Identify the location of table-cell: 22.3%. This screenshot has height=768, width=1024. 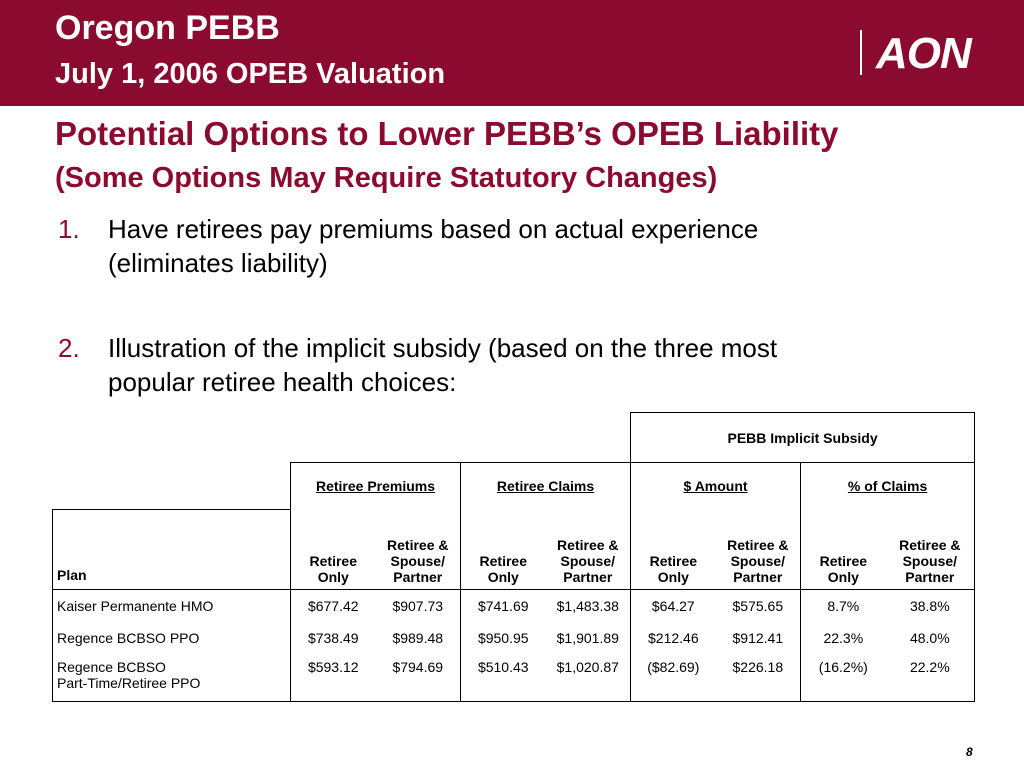
(843, 638).